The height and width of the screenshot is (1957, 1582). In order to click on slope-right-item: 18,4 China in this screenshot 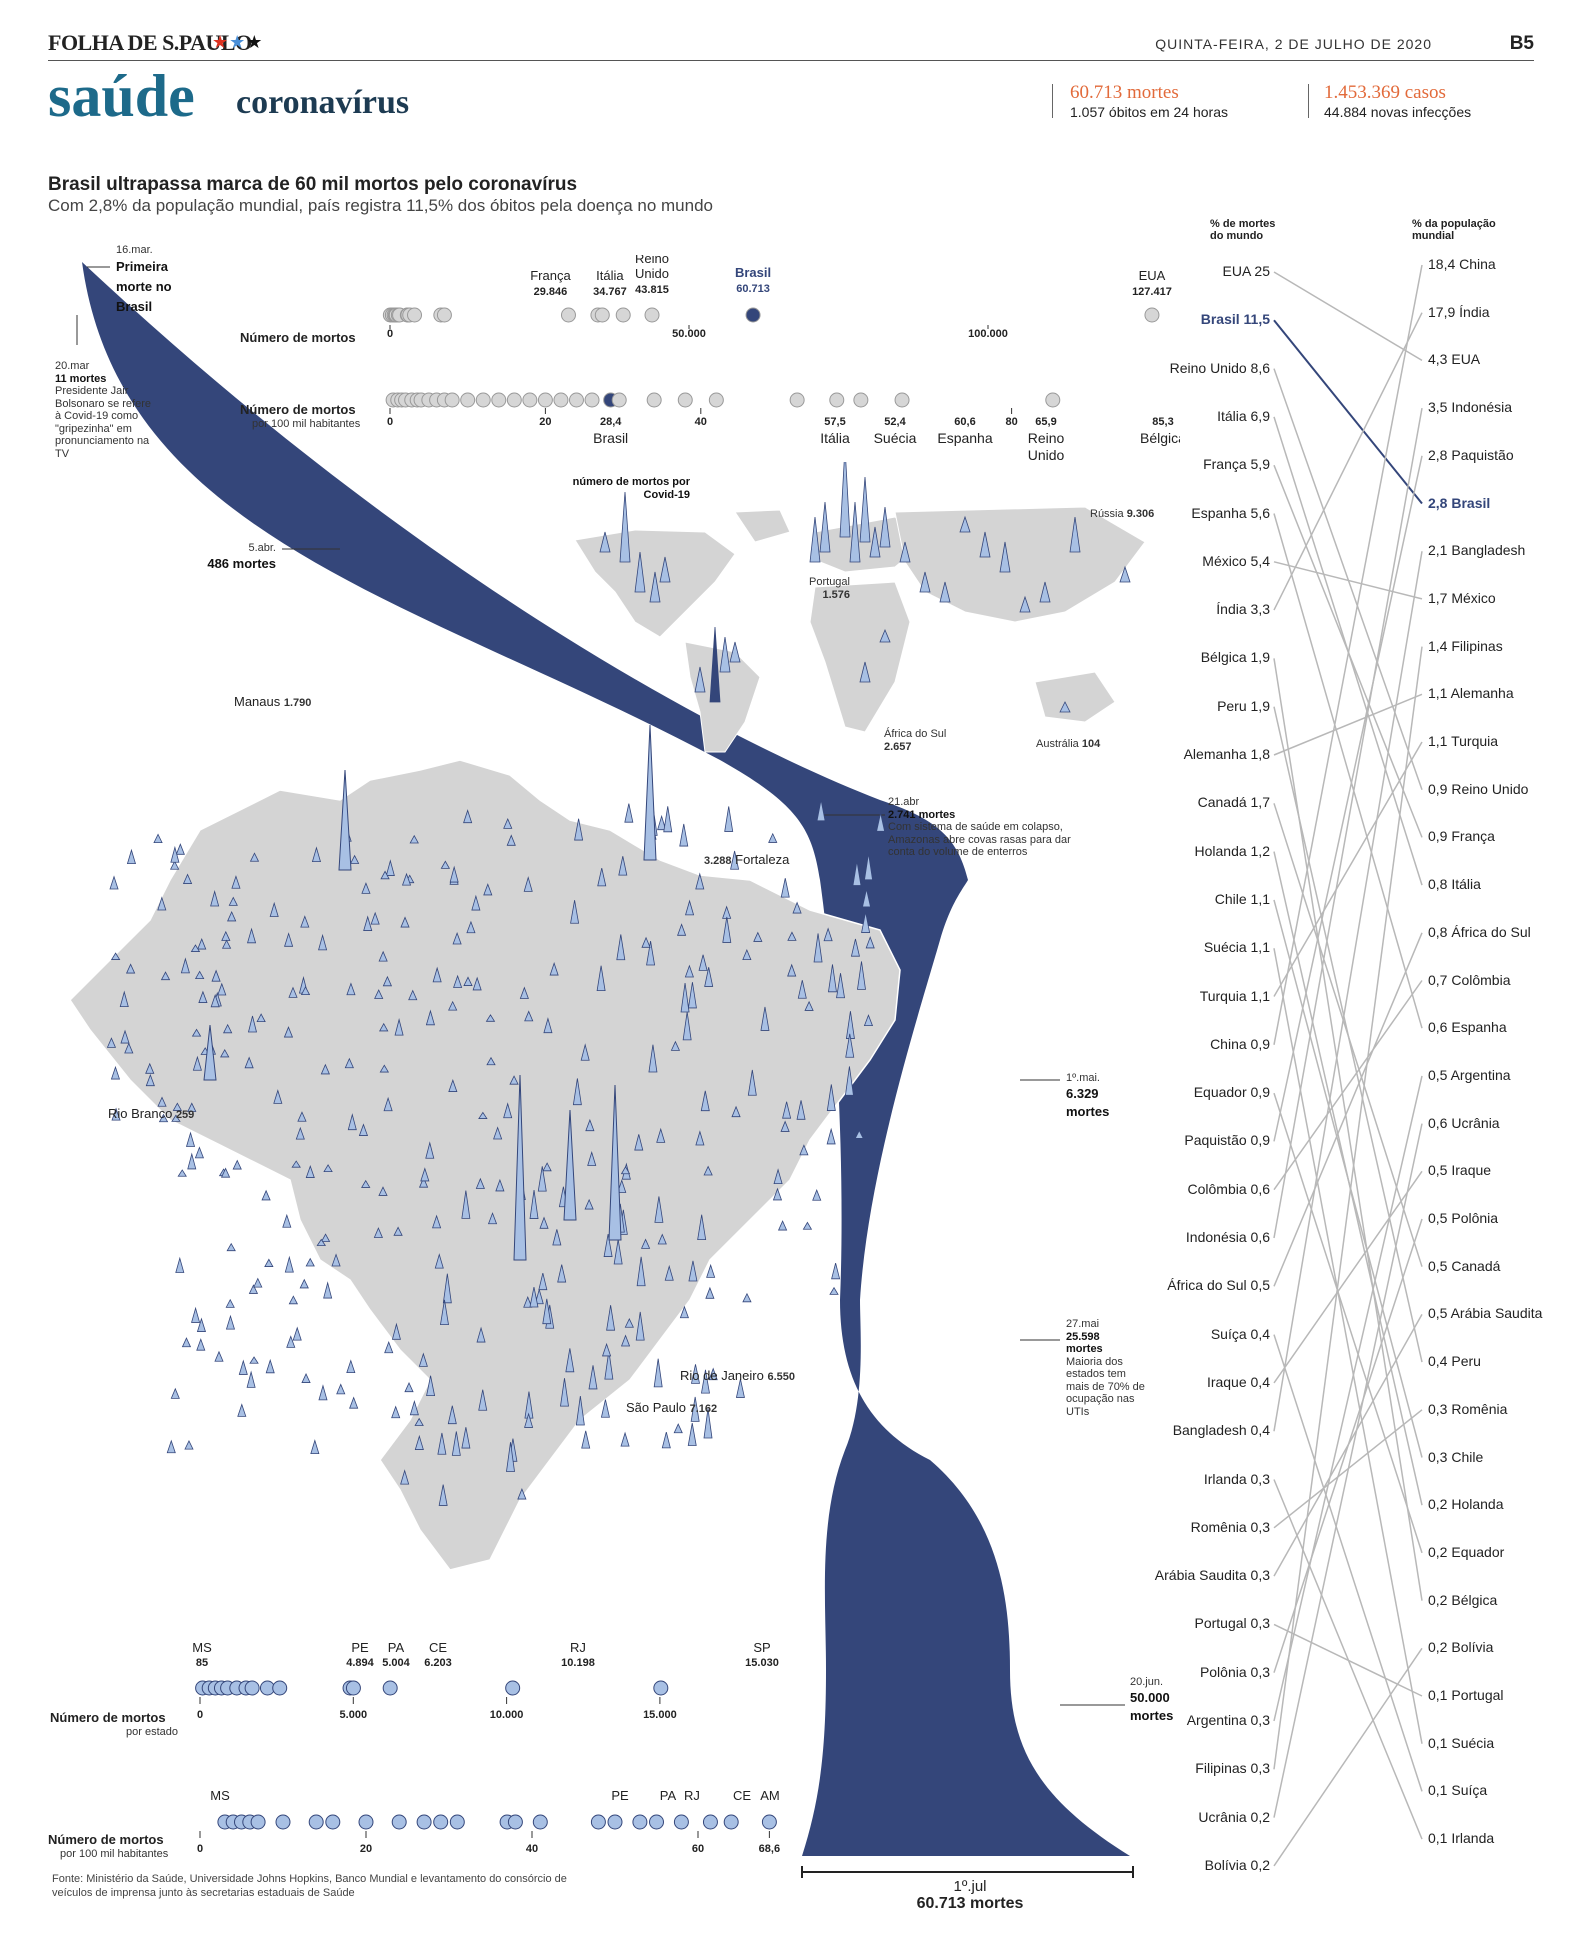, I will do `click(1462, 264)`.